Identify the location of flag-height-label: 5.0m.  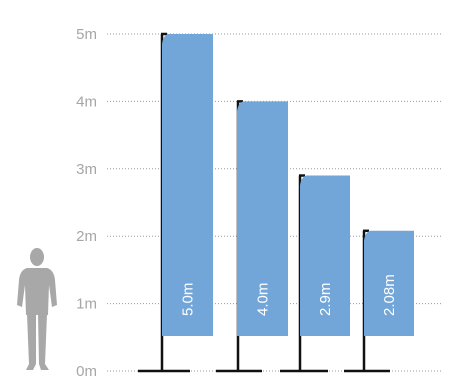
(188, 299).